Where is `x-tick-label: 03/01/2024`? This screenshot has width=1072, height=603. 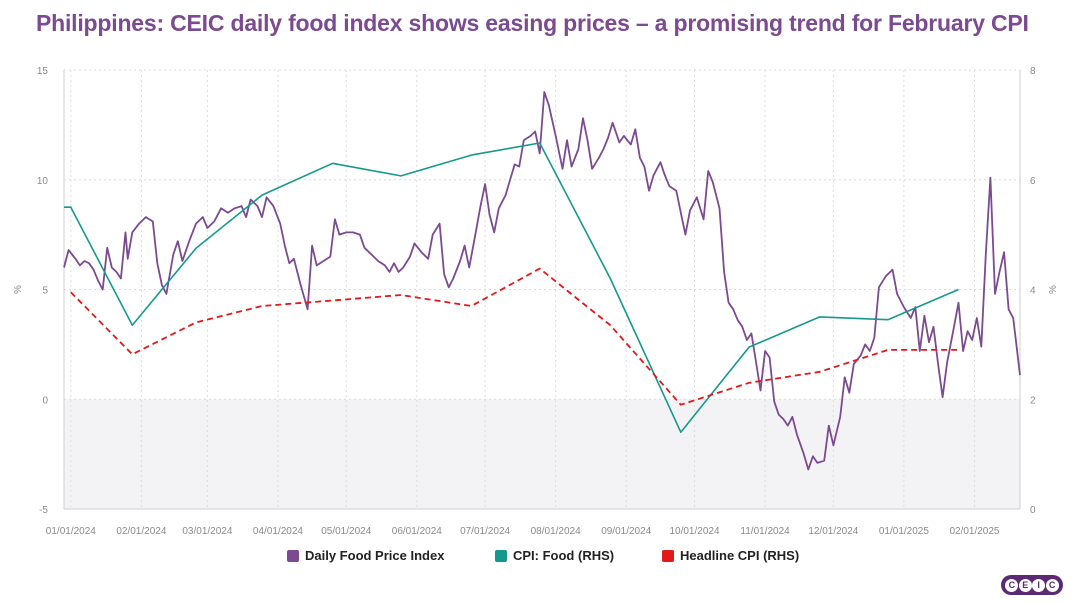
x-tick-label: 03/01/2024 is located at coordinates (207, 531).